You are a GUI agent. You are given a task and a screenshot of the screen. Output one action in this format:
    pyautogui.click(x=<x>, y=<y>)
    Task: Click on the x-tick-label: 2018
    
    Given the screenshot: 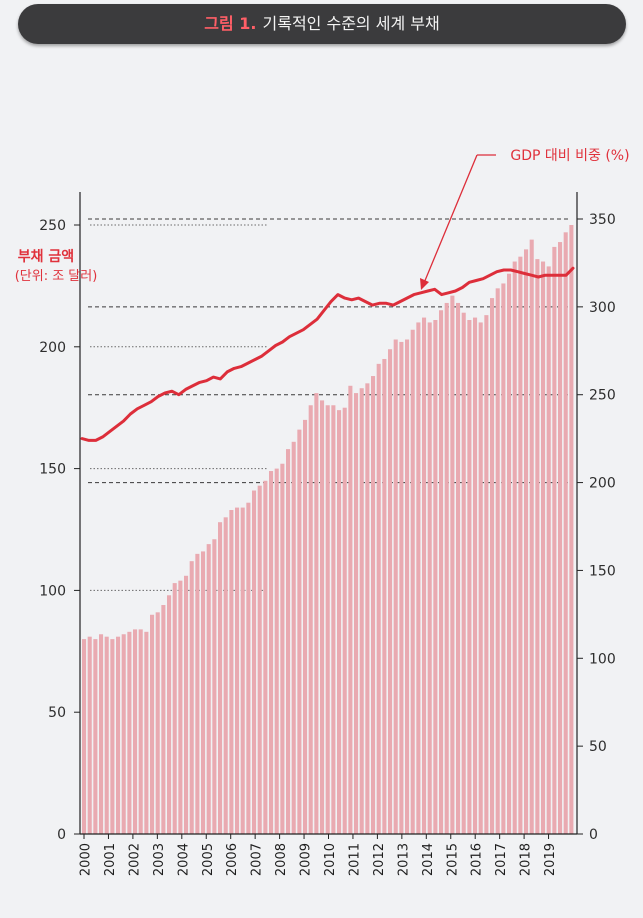 What is the action you would take?
    pyautogui.click(x=526, y=859)
    